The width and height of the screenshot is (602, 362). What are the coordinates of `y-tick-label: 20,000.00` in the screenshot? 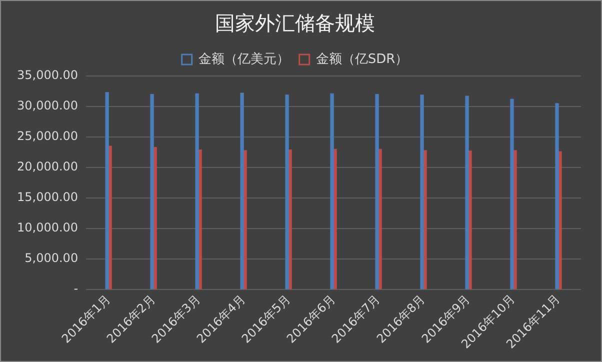 It's located at (47, 167).